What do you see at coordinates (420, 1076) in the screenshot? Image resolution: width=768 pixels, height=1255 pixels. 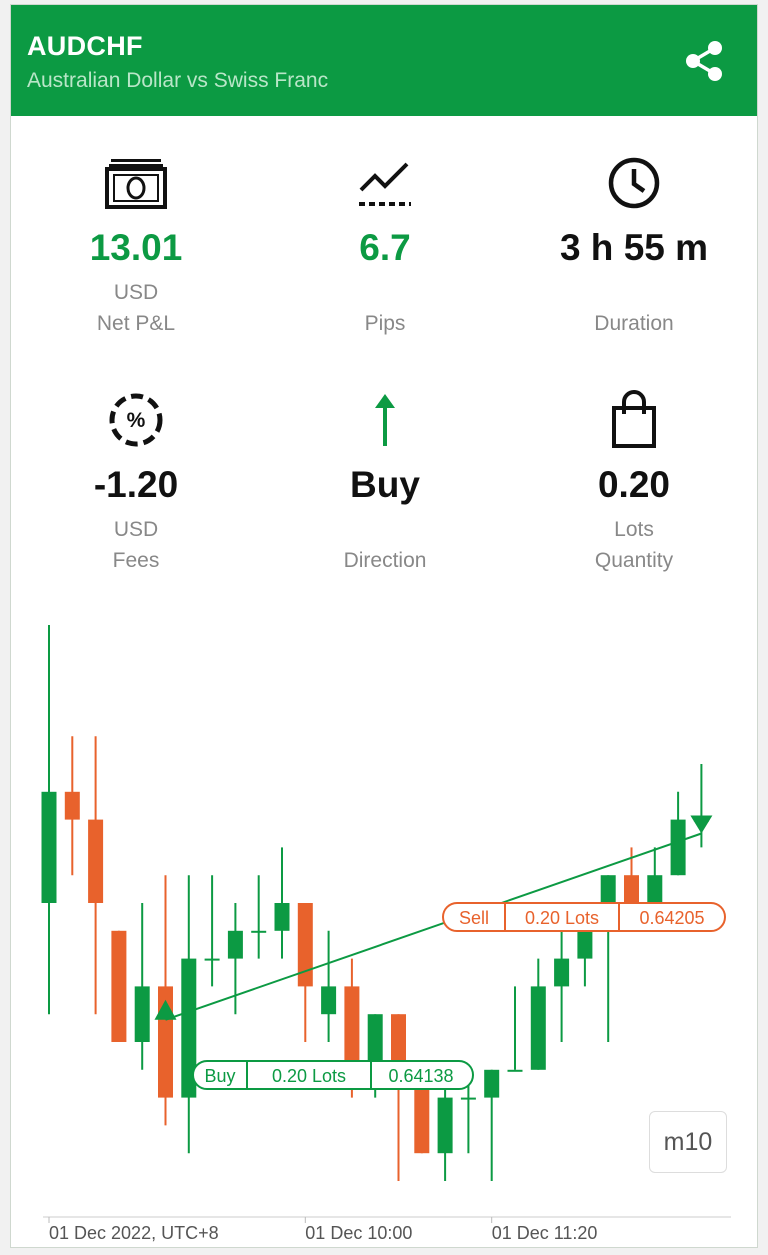 I see `buy-price-text: 0.64138` at bounding box center [420, 1076].